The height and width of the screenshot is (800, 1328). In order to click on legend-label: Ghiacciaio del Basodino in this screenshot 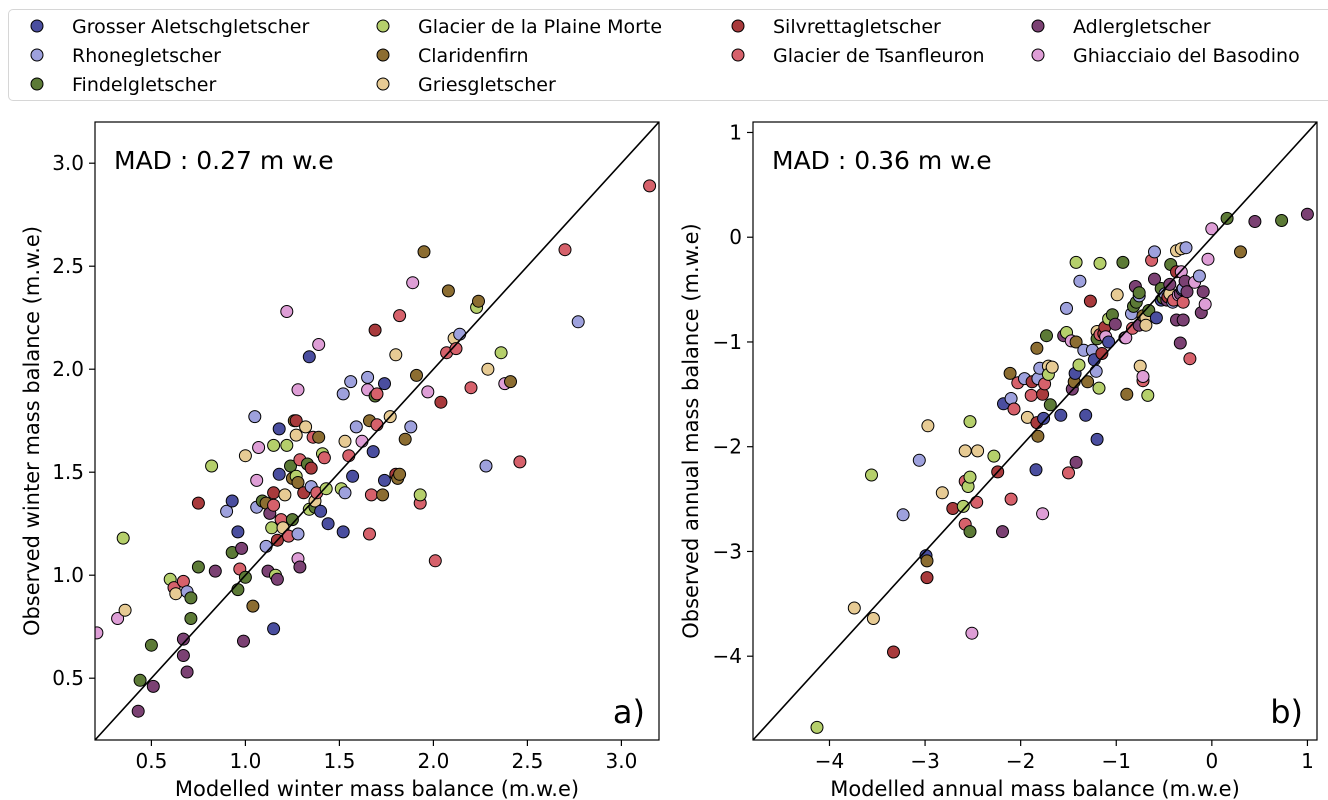, I will do `click(1186, 56)`.